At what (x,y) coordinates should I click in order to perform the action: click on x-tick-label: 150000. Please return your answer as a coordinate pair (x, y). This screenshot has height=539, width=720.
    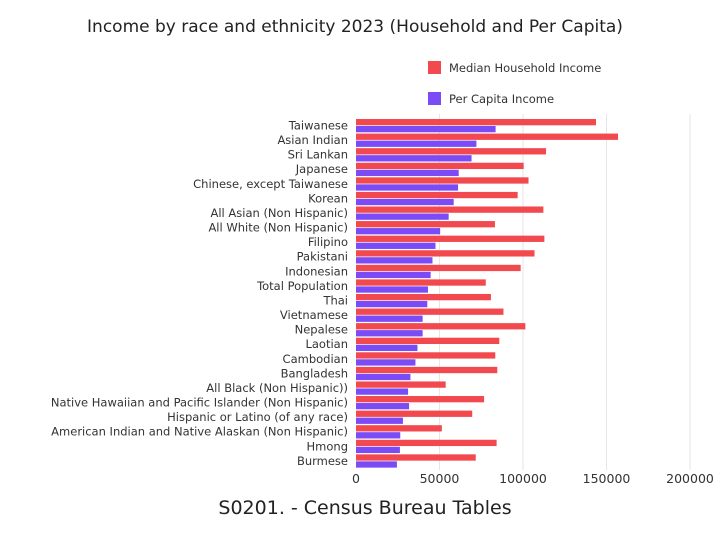
    Looking at the image, I should click on (607, 478).